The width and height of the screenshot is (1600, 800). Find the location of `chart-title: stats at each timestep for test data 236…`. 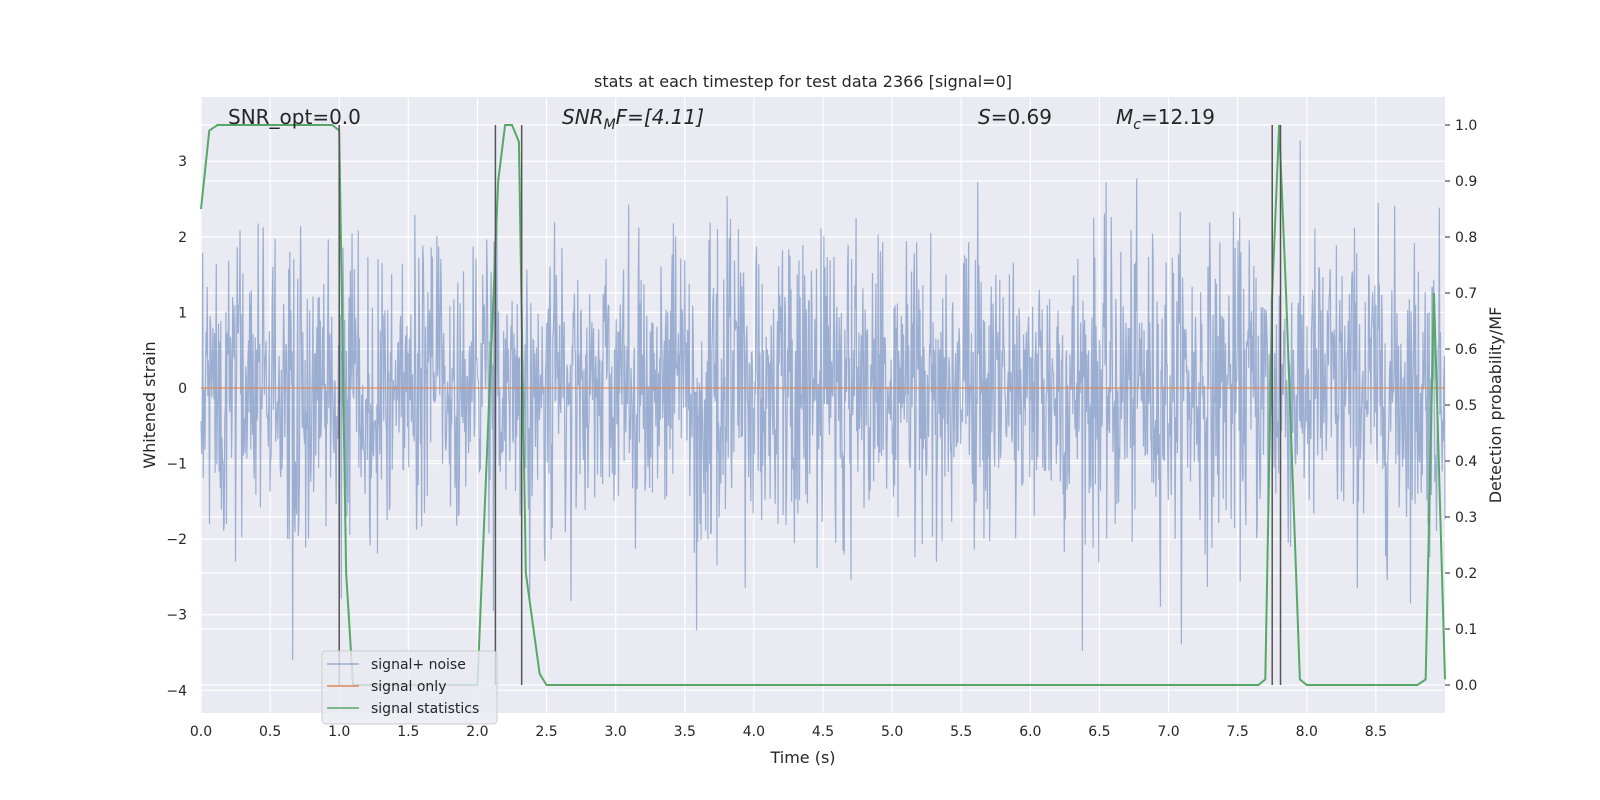

chart-title: stats at each timestep for test data 236… is located at coordinates (803, 81).